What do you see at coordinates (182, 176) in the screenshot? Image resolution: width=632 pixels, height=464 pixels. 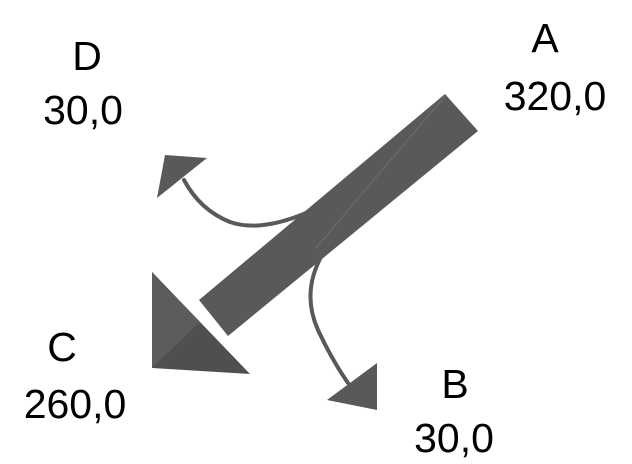 I see `flow-to-d-arrowhead` at bounding box center [182, 176].